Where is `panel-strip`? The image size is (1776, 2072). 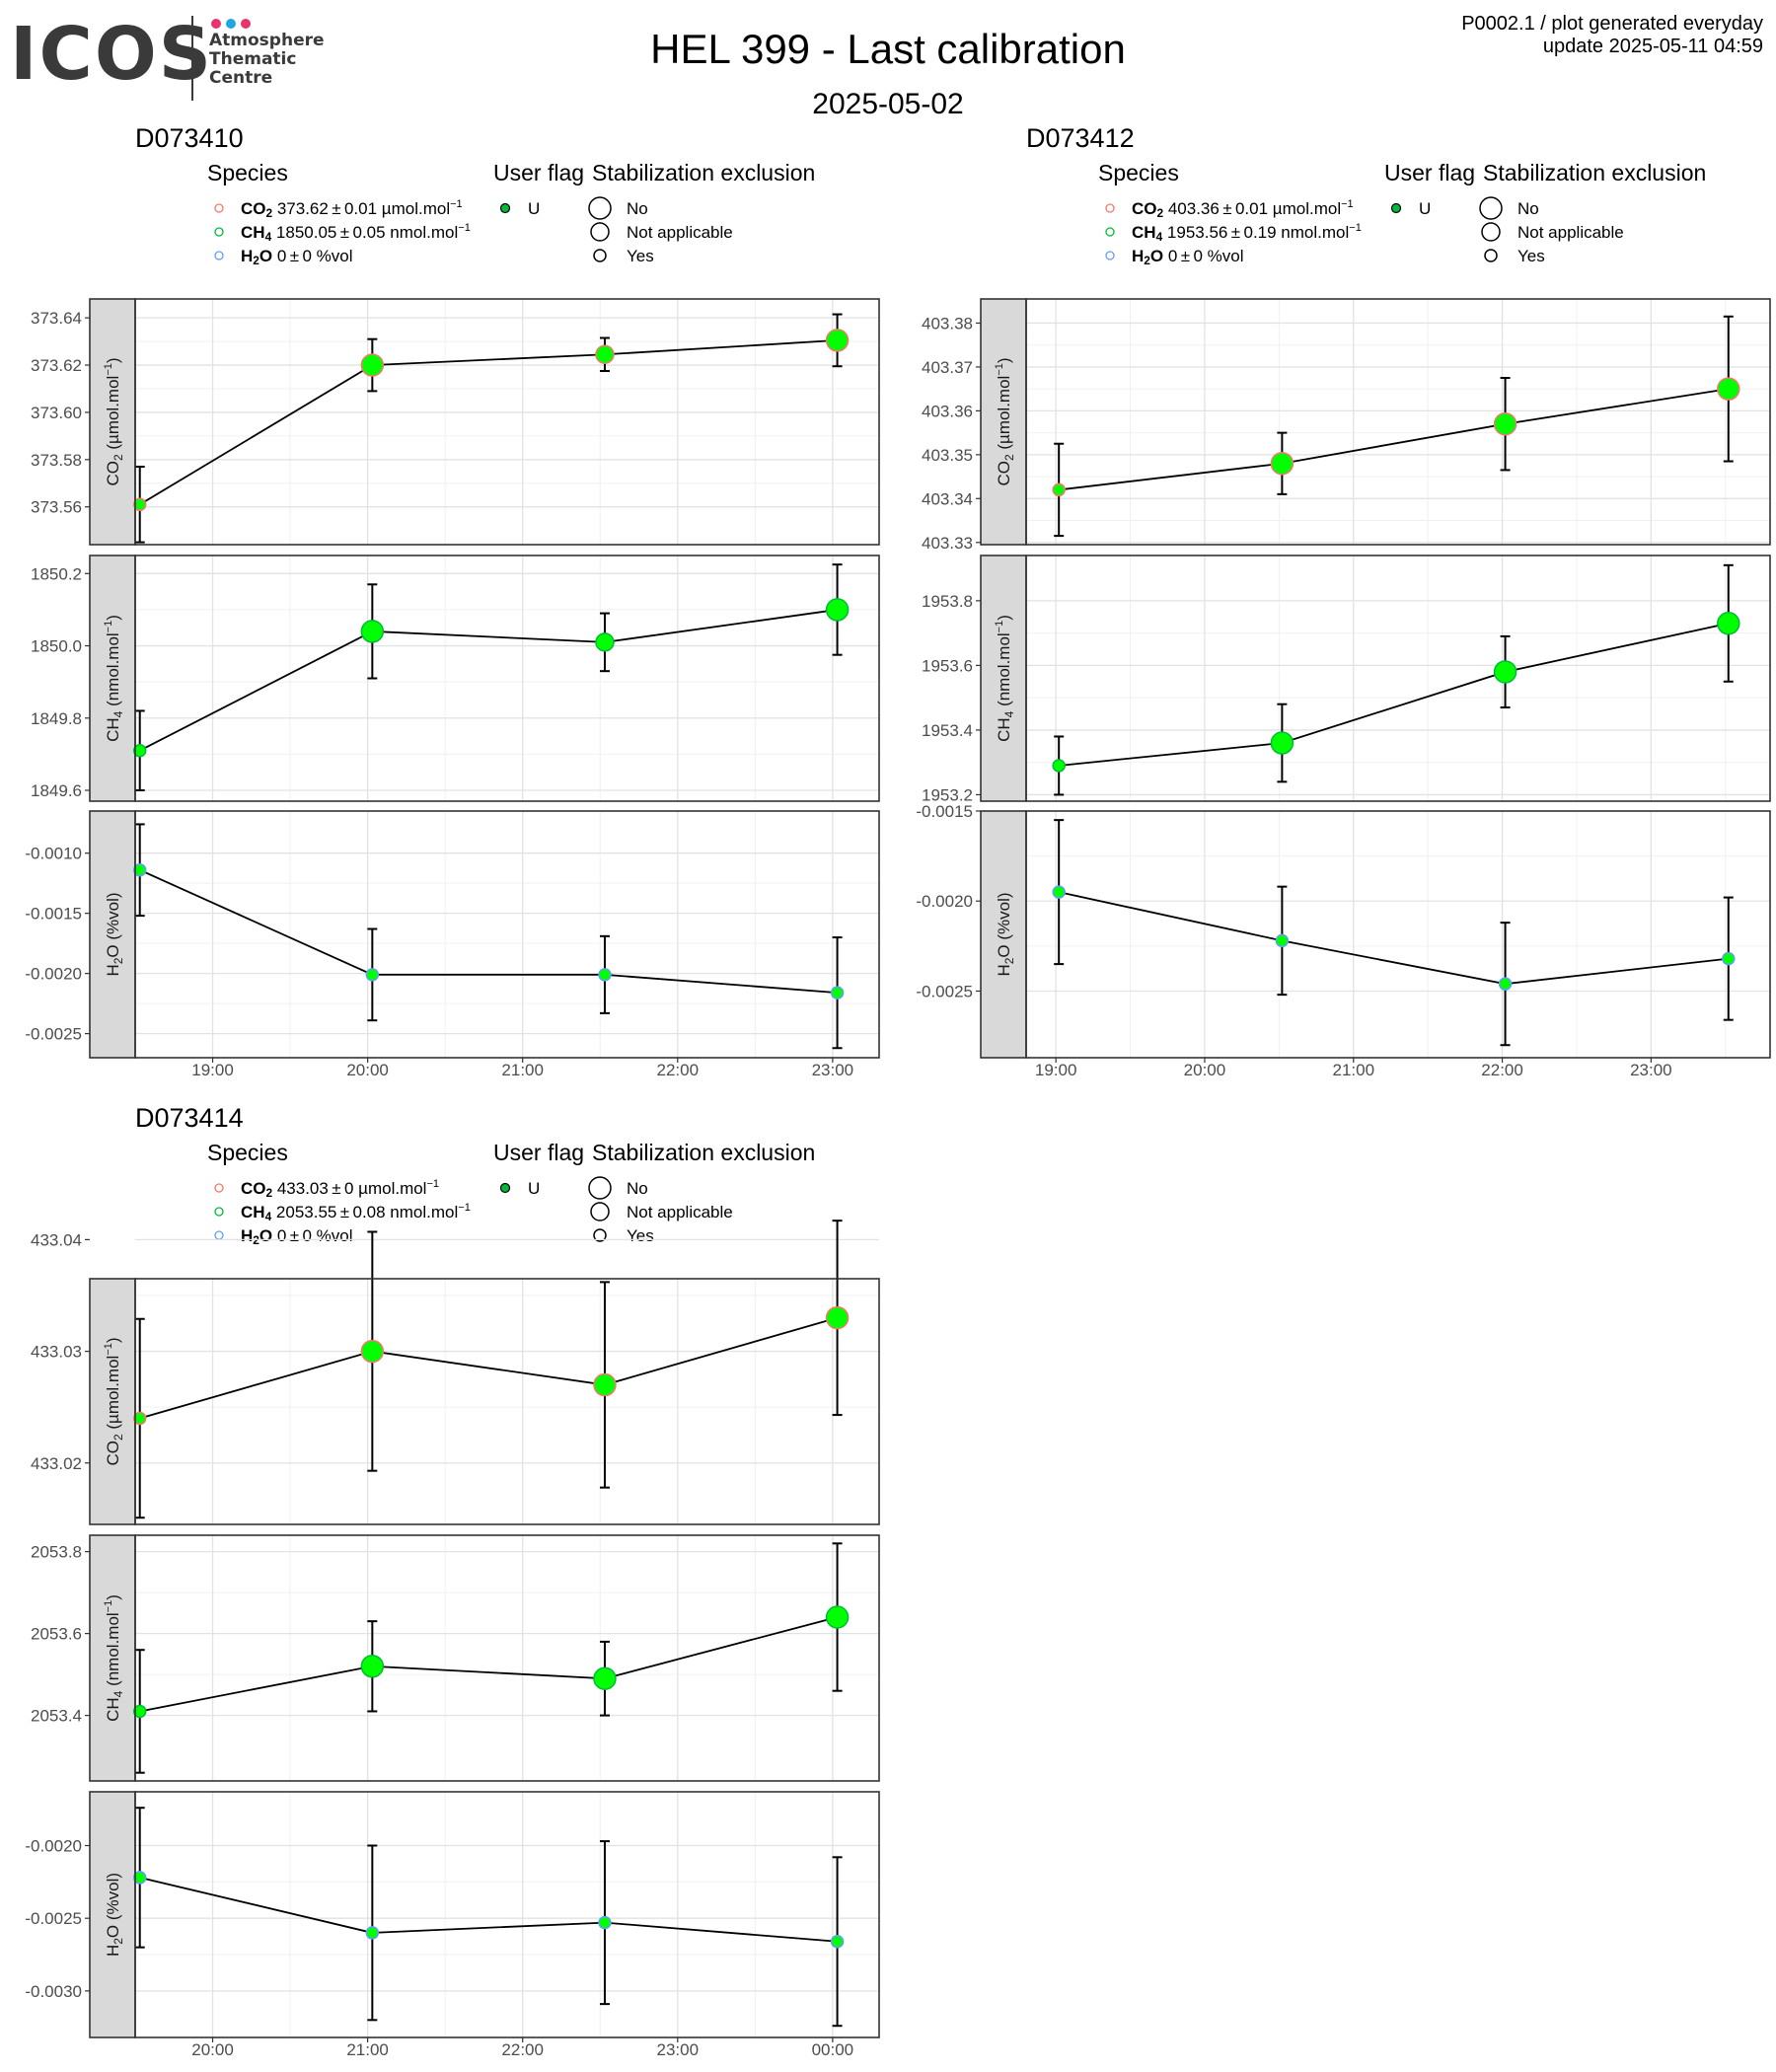 panel-strip is located at coordinates (1004, 679).